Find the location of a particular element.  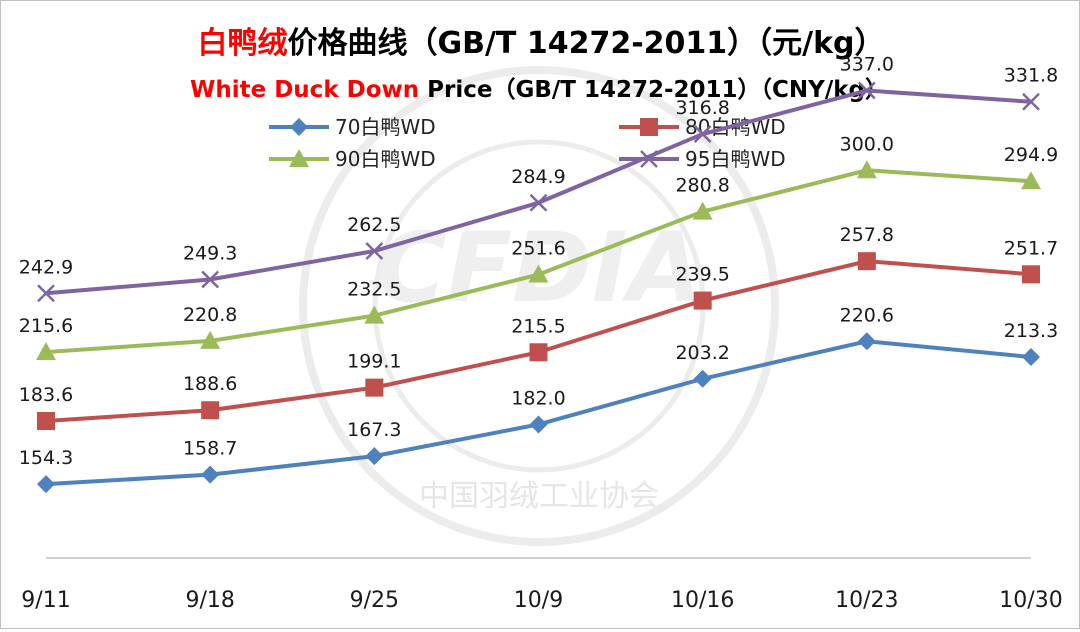

legend-item: 70白鸭WD is located at coordinates (352, 127).